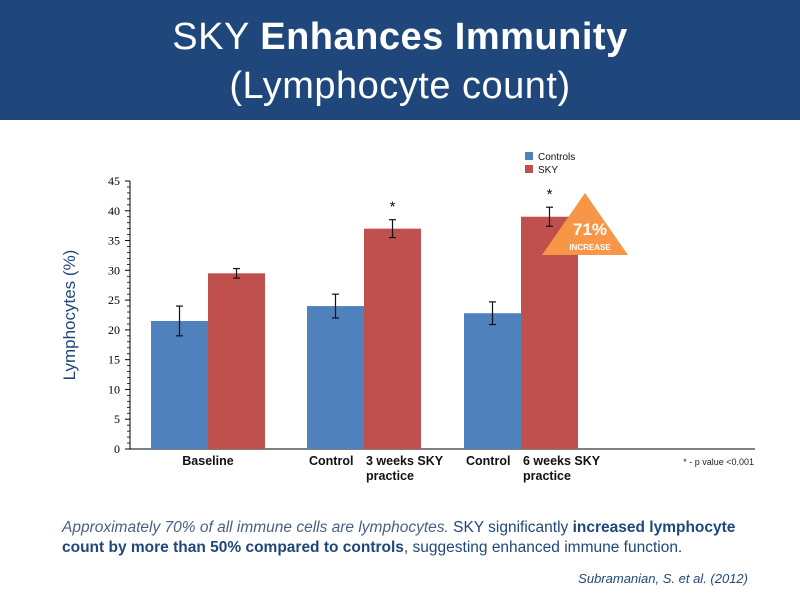 This screenshot has height=600, width=800. What do you see at coordinates (663, 578) in the screenshot?
I see `citation: Subramanian, S. et al. (2012)` at bounding box center [663, 578].